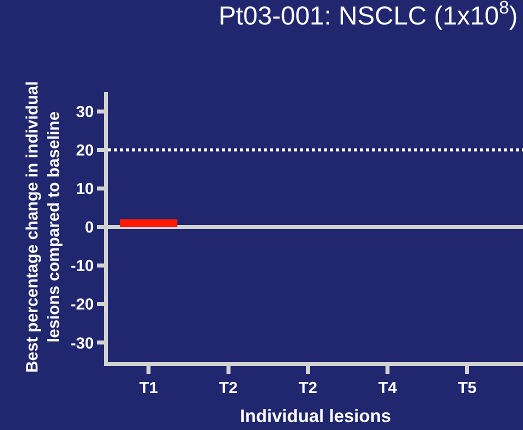  Describe the element at coordinates (148, 389) in the screenshot. I see `x-tick-label: T1` at that location.